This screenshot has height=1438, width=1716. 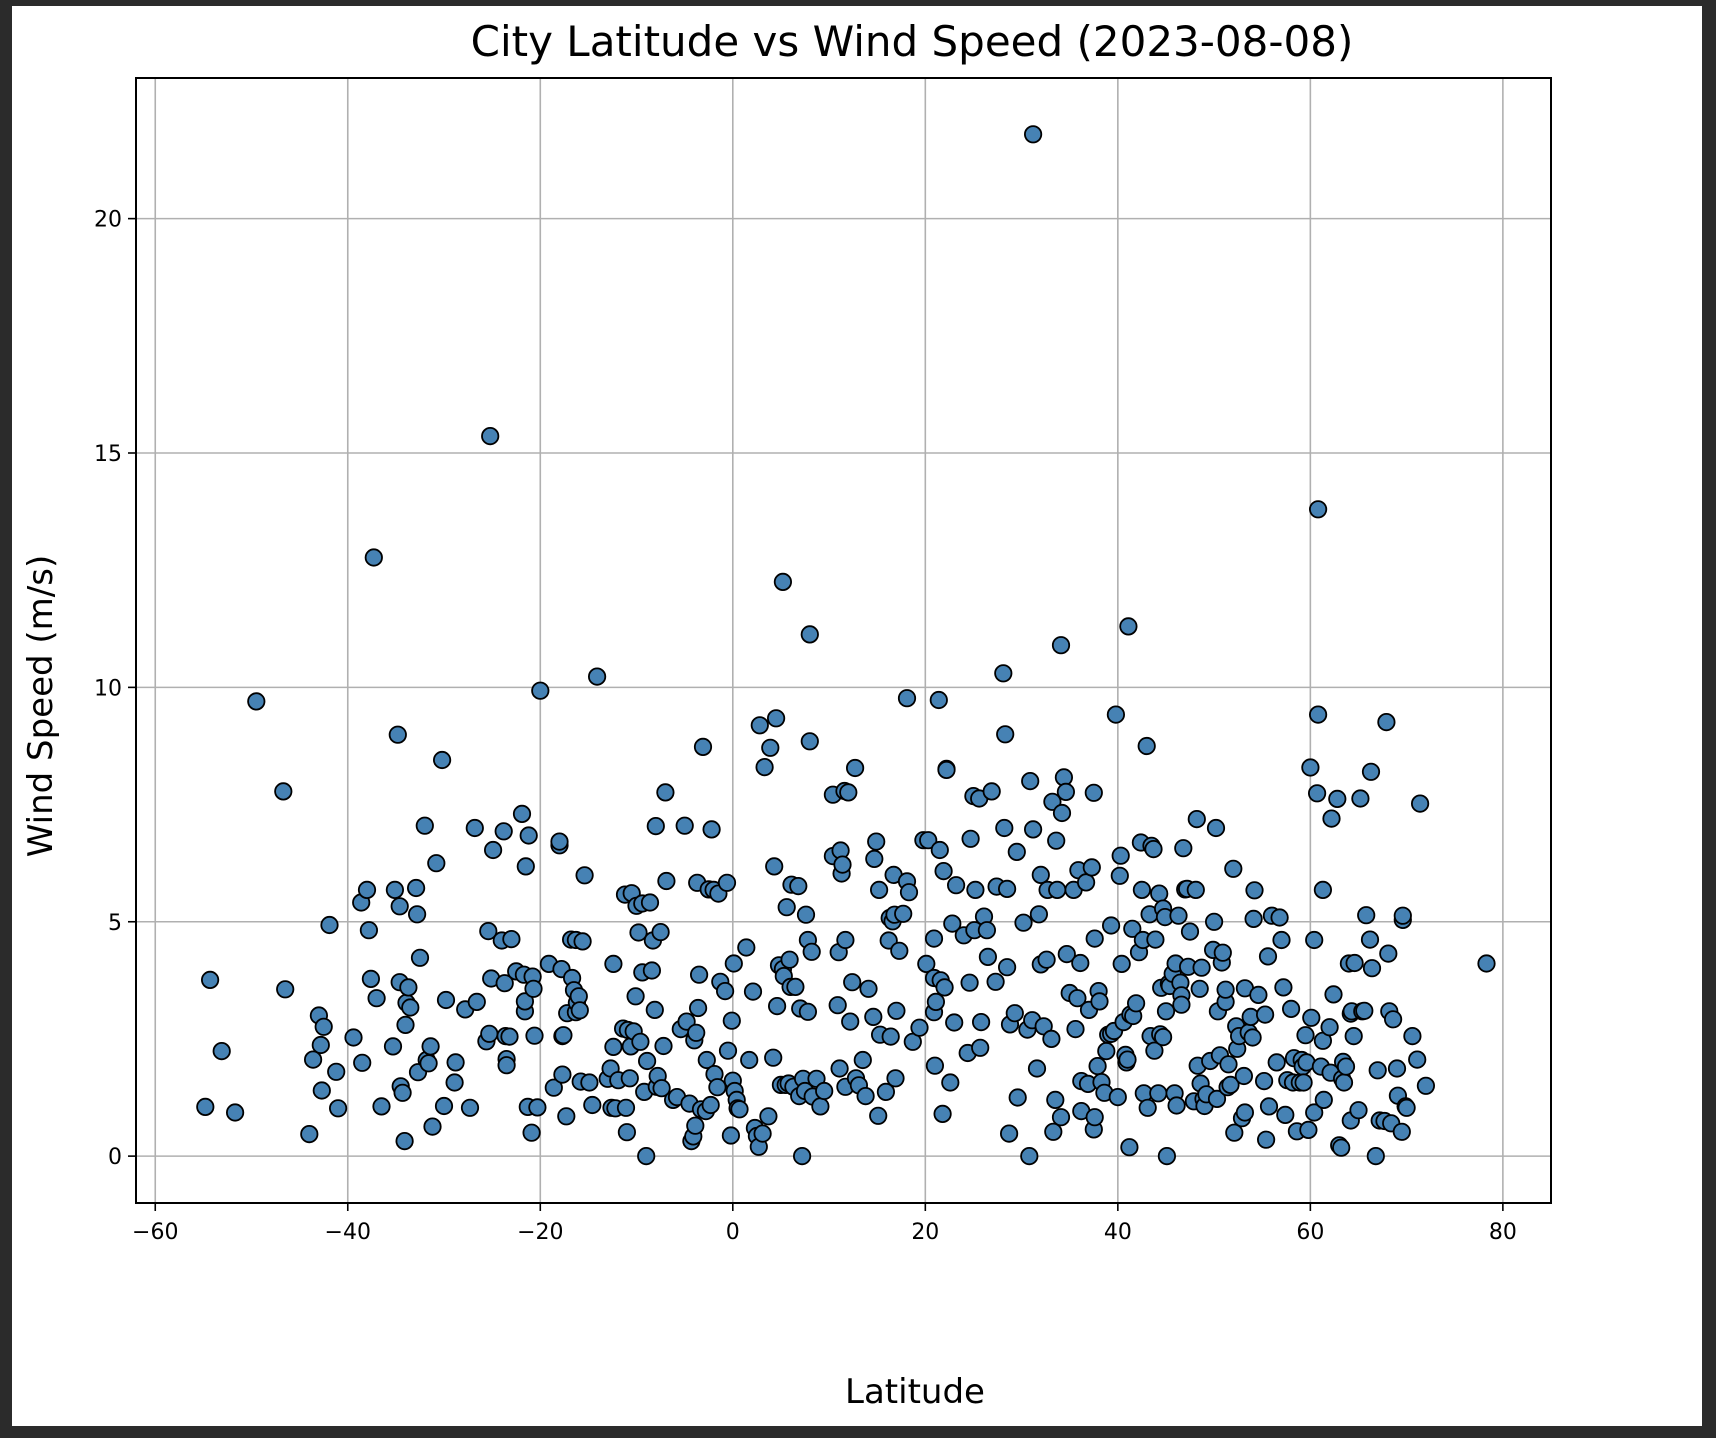 What do you see at coordinates (1310, 1232) in the screenshot?
I see `x-tick-label: 60` at bounding box center [1310, 1232].